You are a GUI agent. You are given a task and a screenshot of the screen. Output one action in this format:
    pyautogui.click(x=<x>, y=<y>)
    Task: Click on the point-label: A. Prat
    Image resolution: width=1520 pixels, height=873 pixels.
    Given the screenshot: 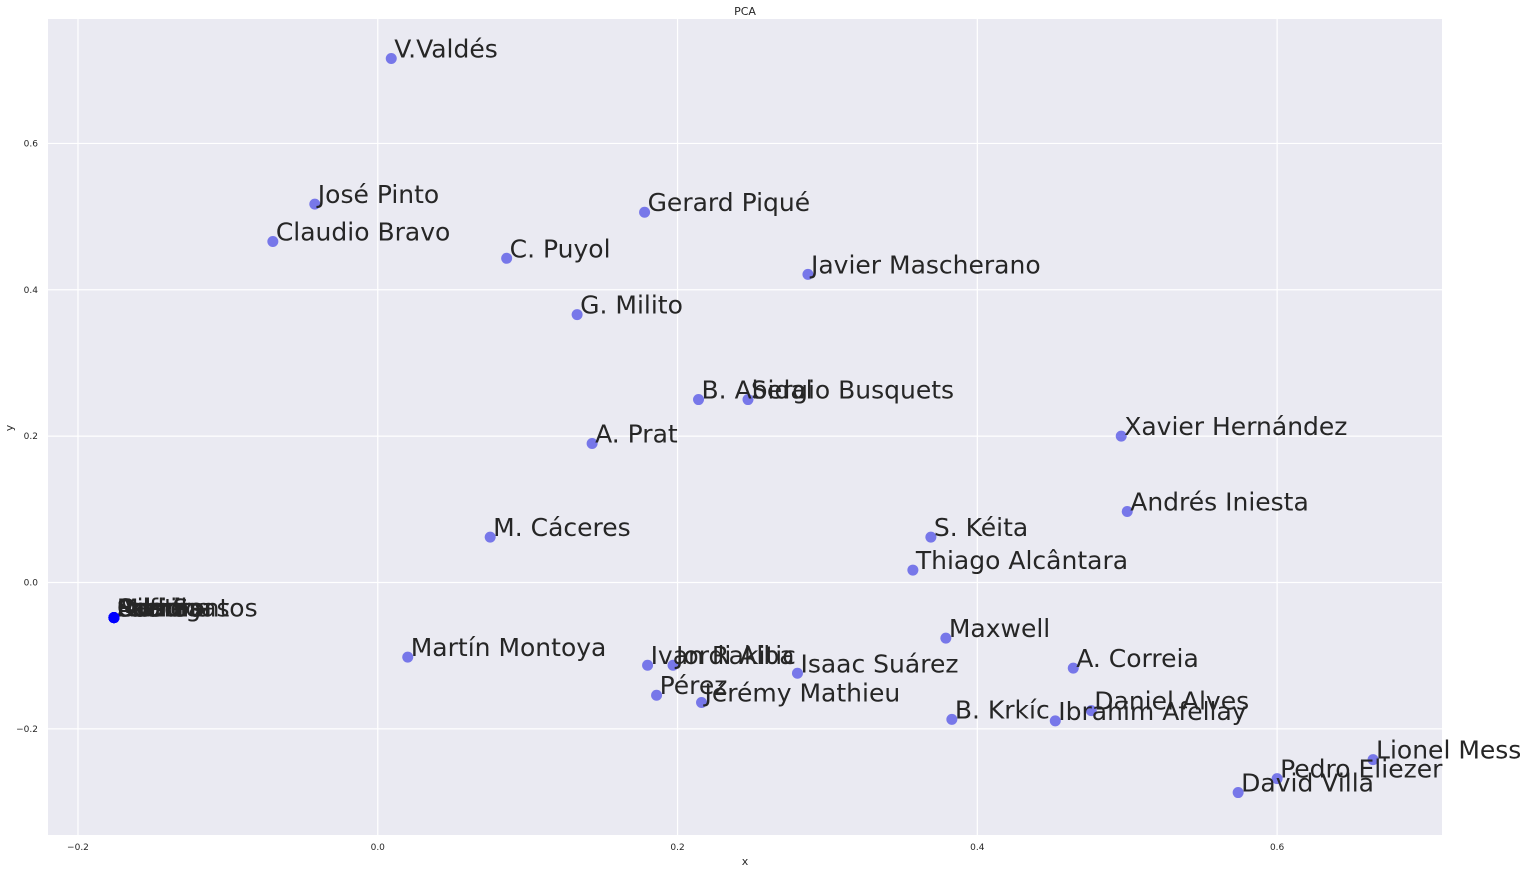 What is the action you would take?
    pyautogui.click(x=636, y=433)
    